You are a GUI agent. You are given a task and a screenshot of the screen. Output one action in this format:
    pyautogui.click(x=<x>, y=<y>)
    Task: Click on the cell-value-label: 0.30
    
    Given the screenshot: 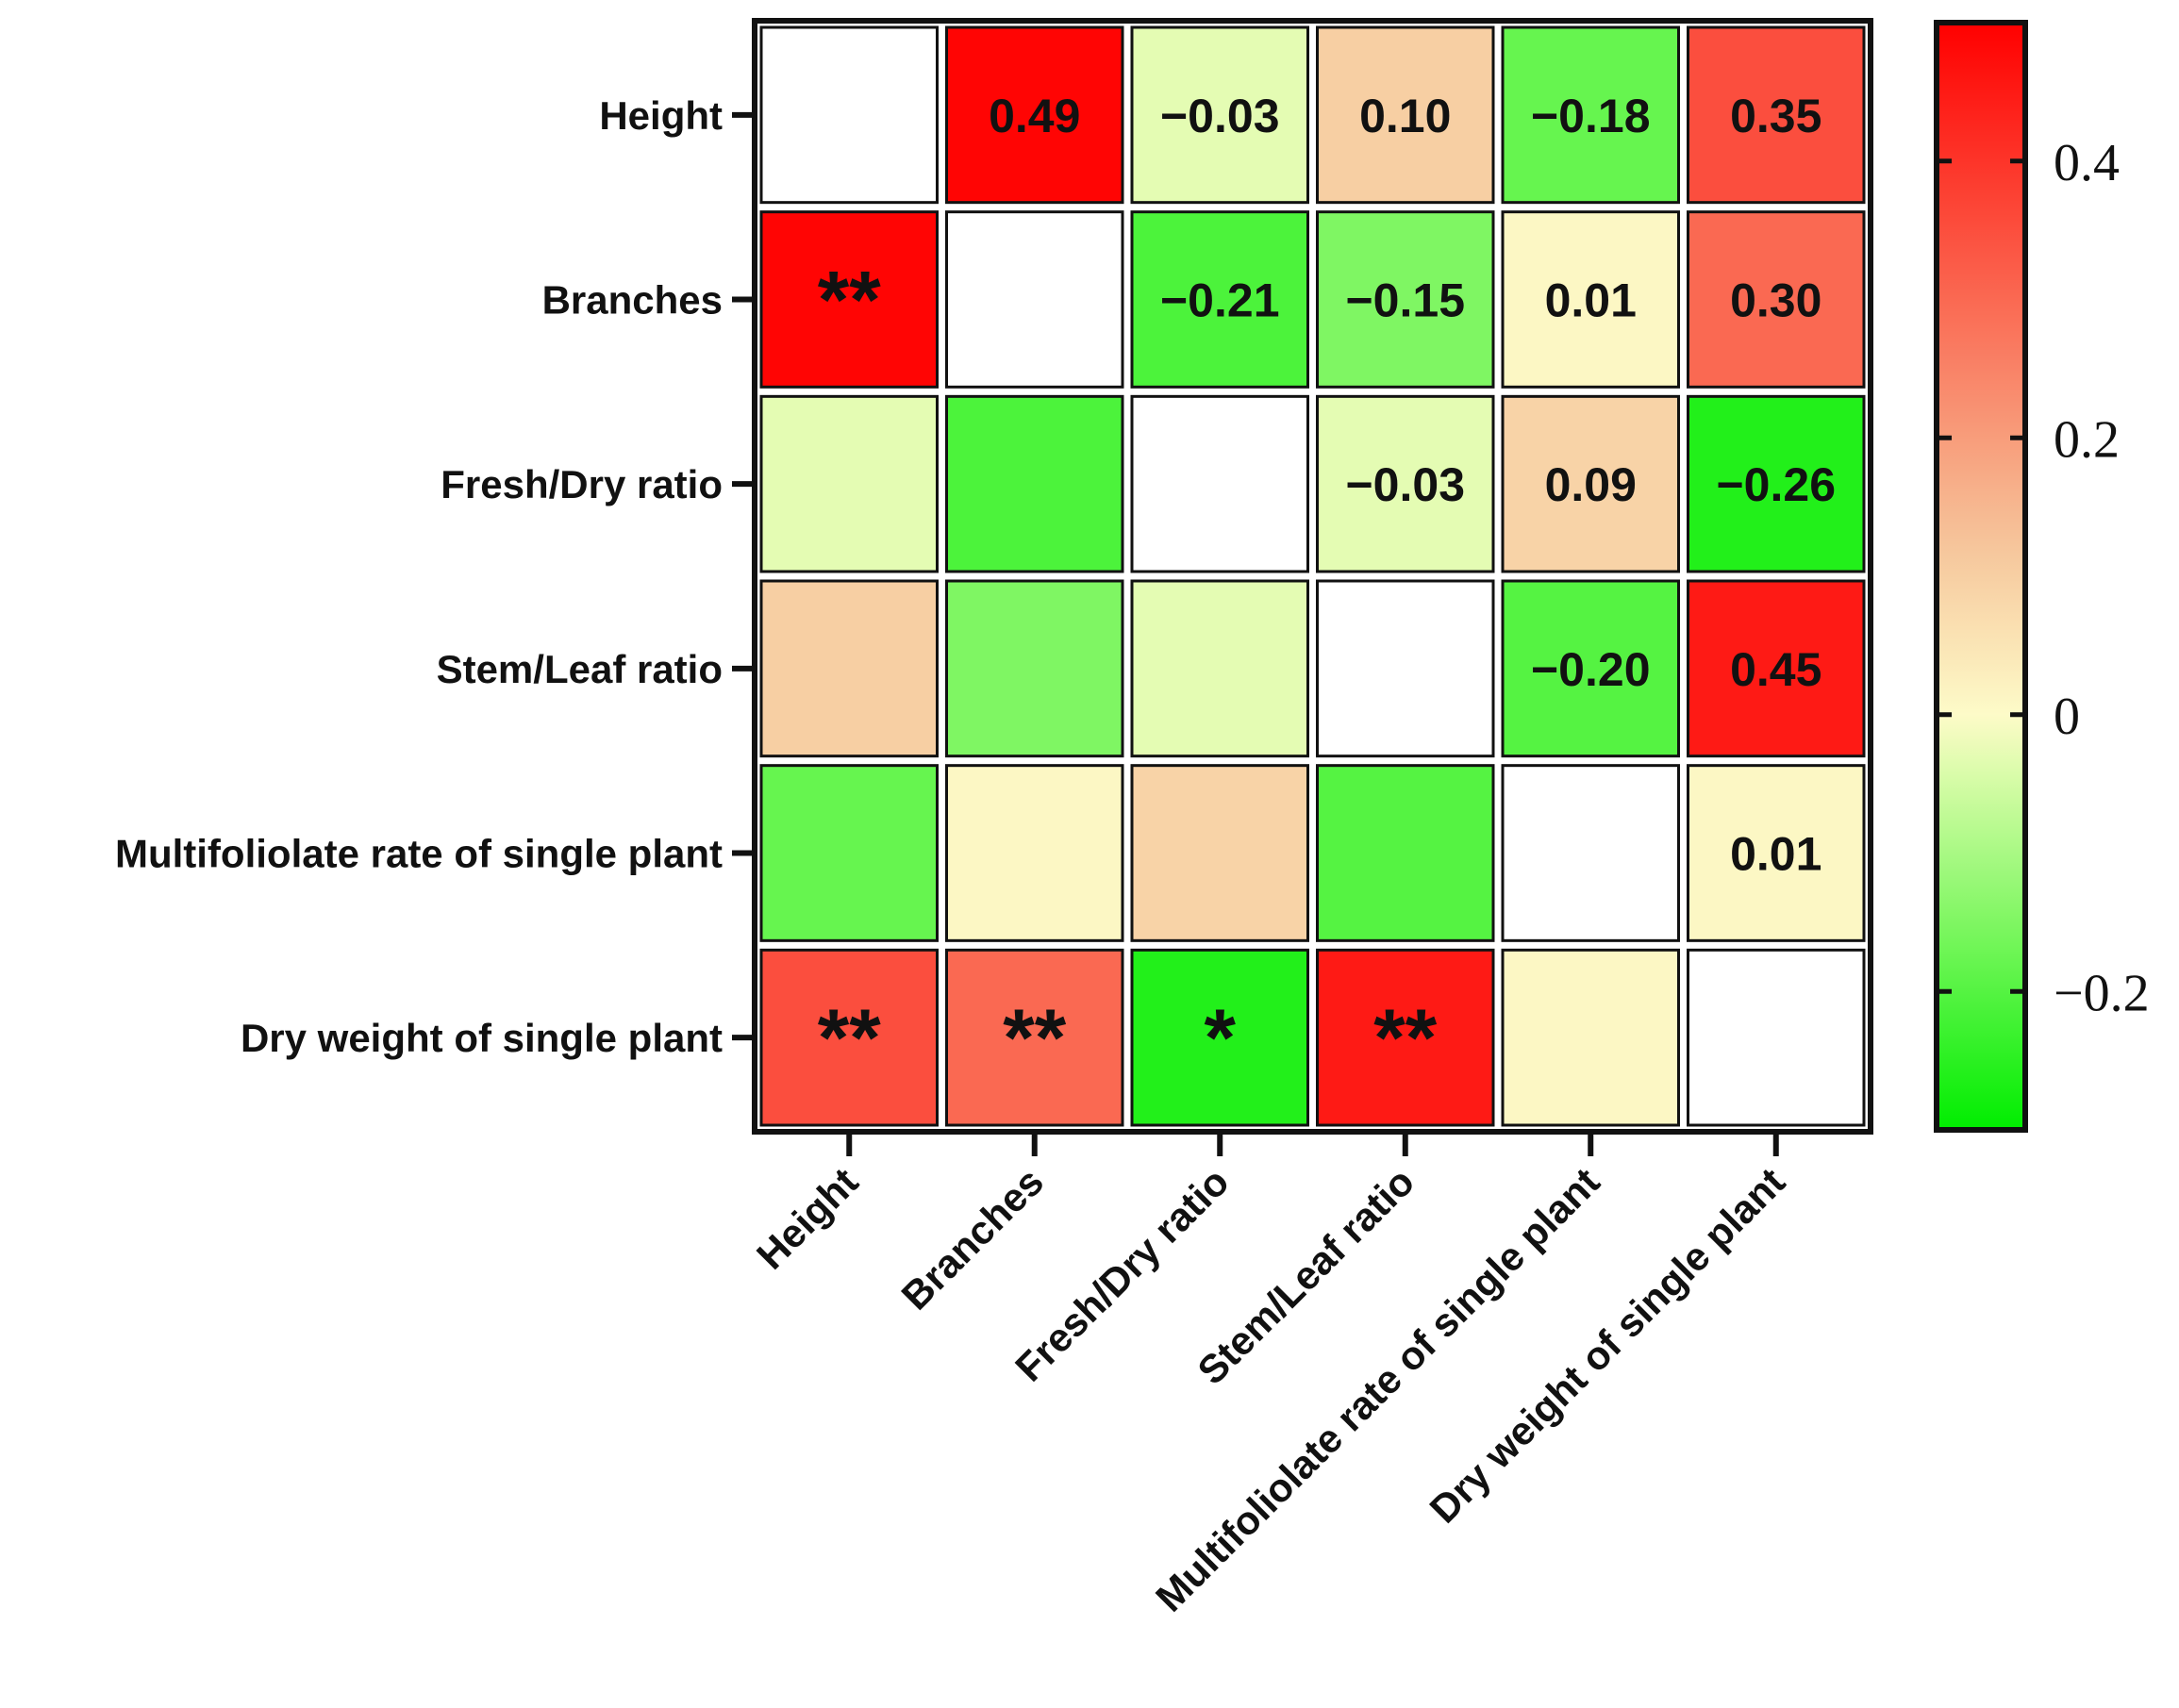 What is the action you would take?
    pyautogui.click(x=1775, y=300)
    